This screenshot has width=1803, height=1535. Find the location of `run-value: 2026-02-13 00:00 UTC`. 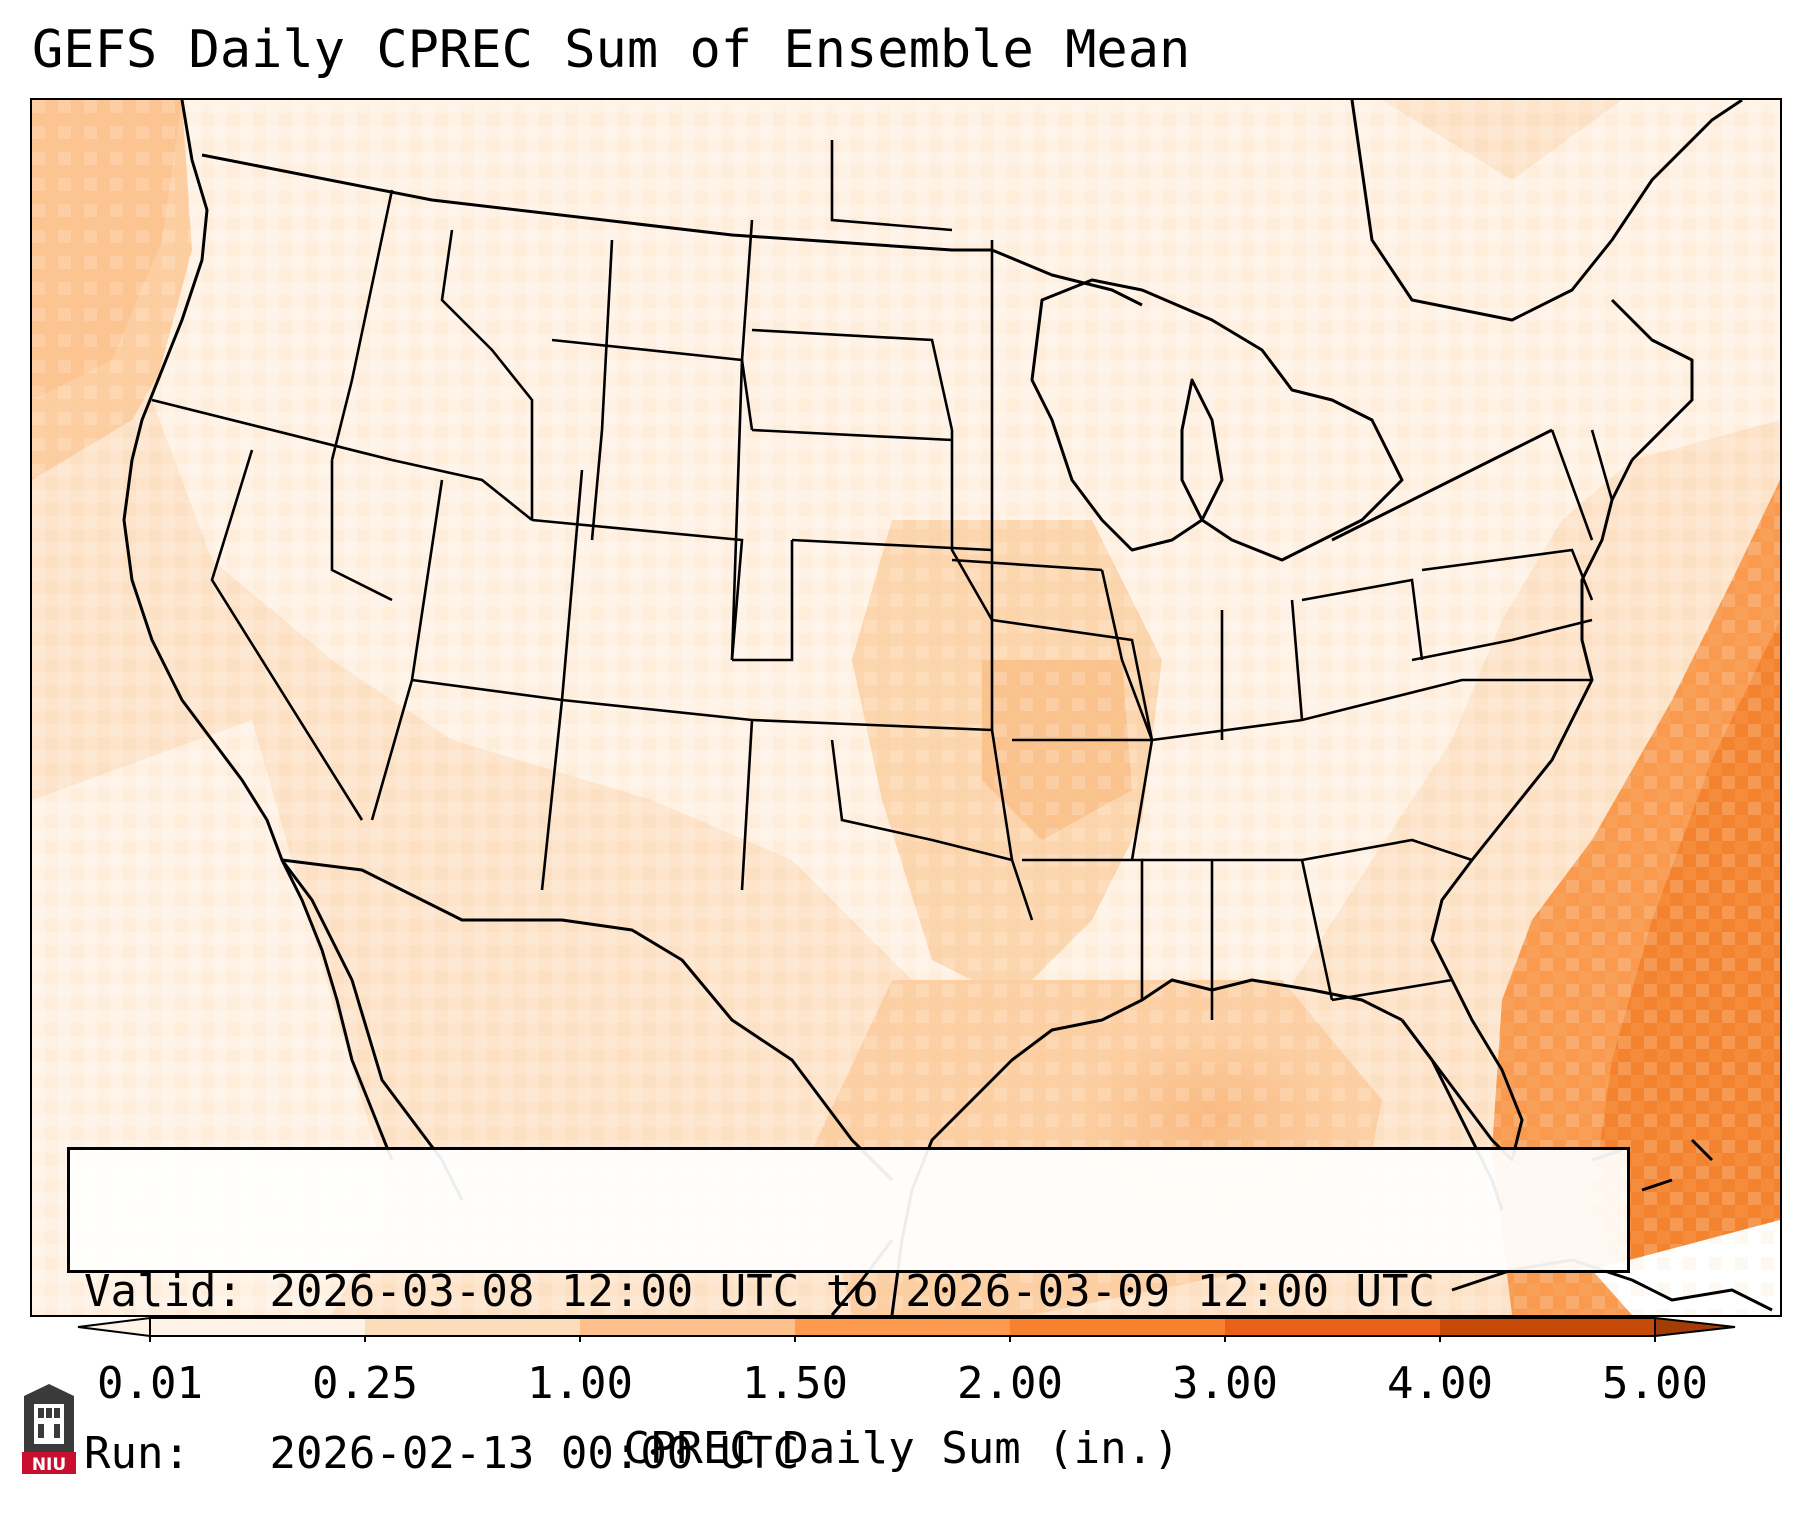

run-value: 2026-02-13 00:00 UTC is located at coordinates (534, 1453).